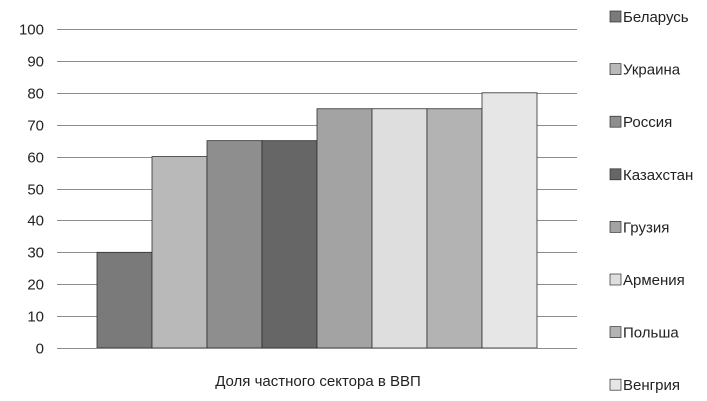  Describe the element at coordinates (651, 333) in the screenshot. I see `legend-label-7: Польша` at that location.